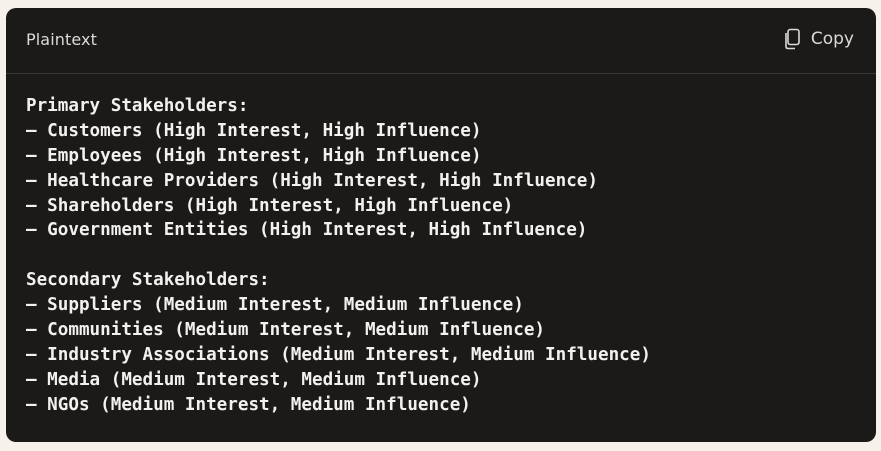  Describe the element at coordinates (148, 280) in the screenshot. I see `code-line: Secondary Stakeholders:` at that location.